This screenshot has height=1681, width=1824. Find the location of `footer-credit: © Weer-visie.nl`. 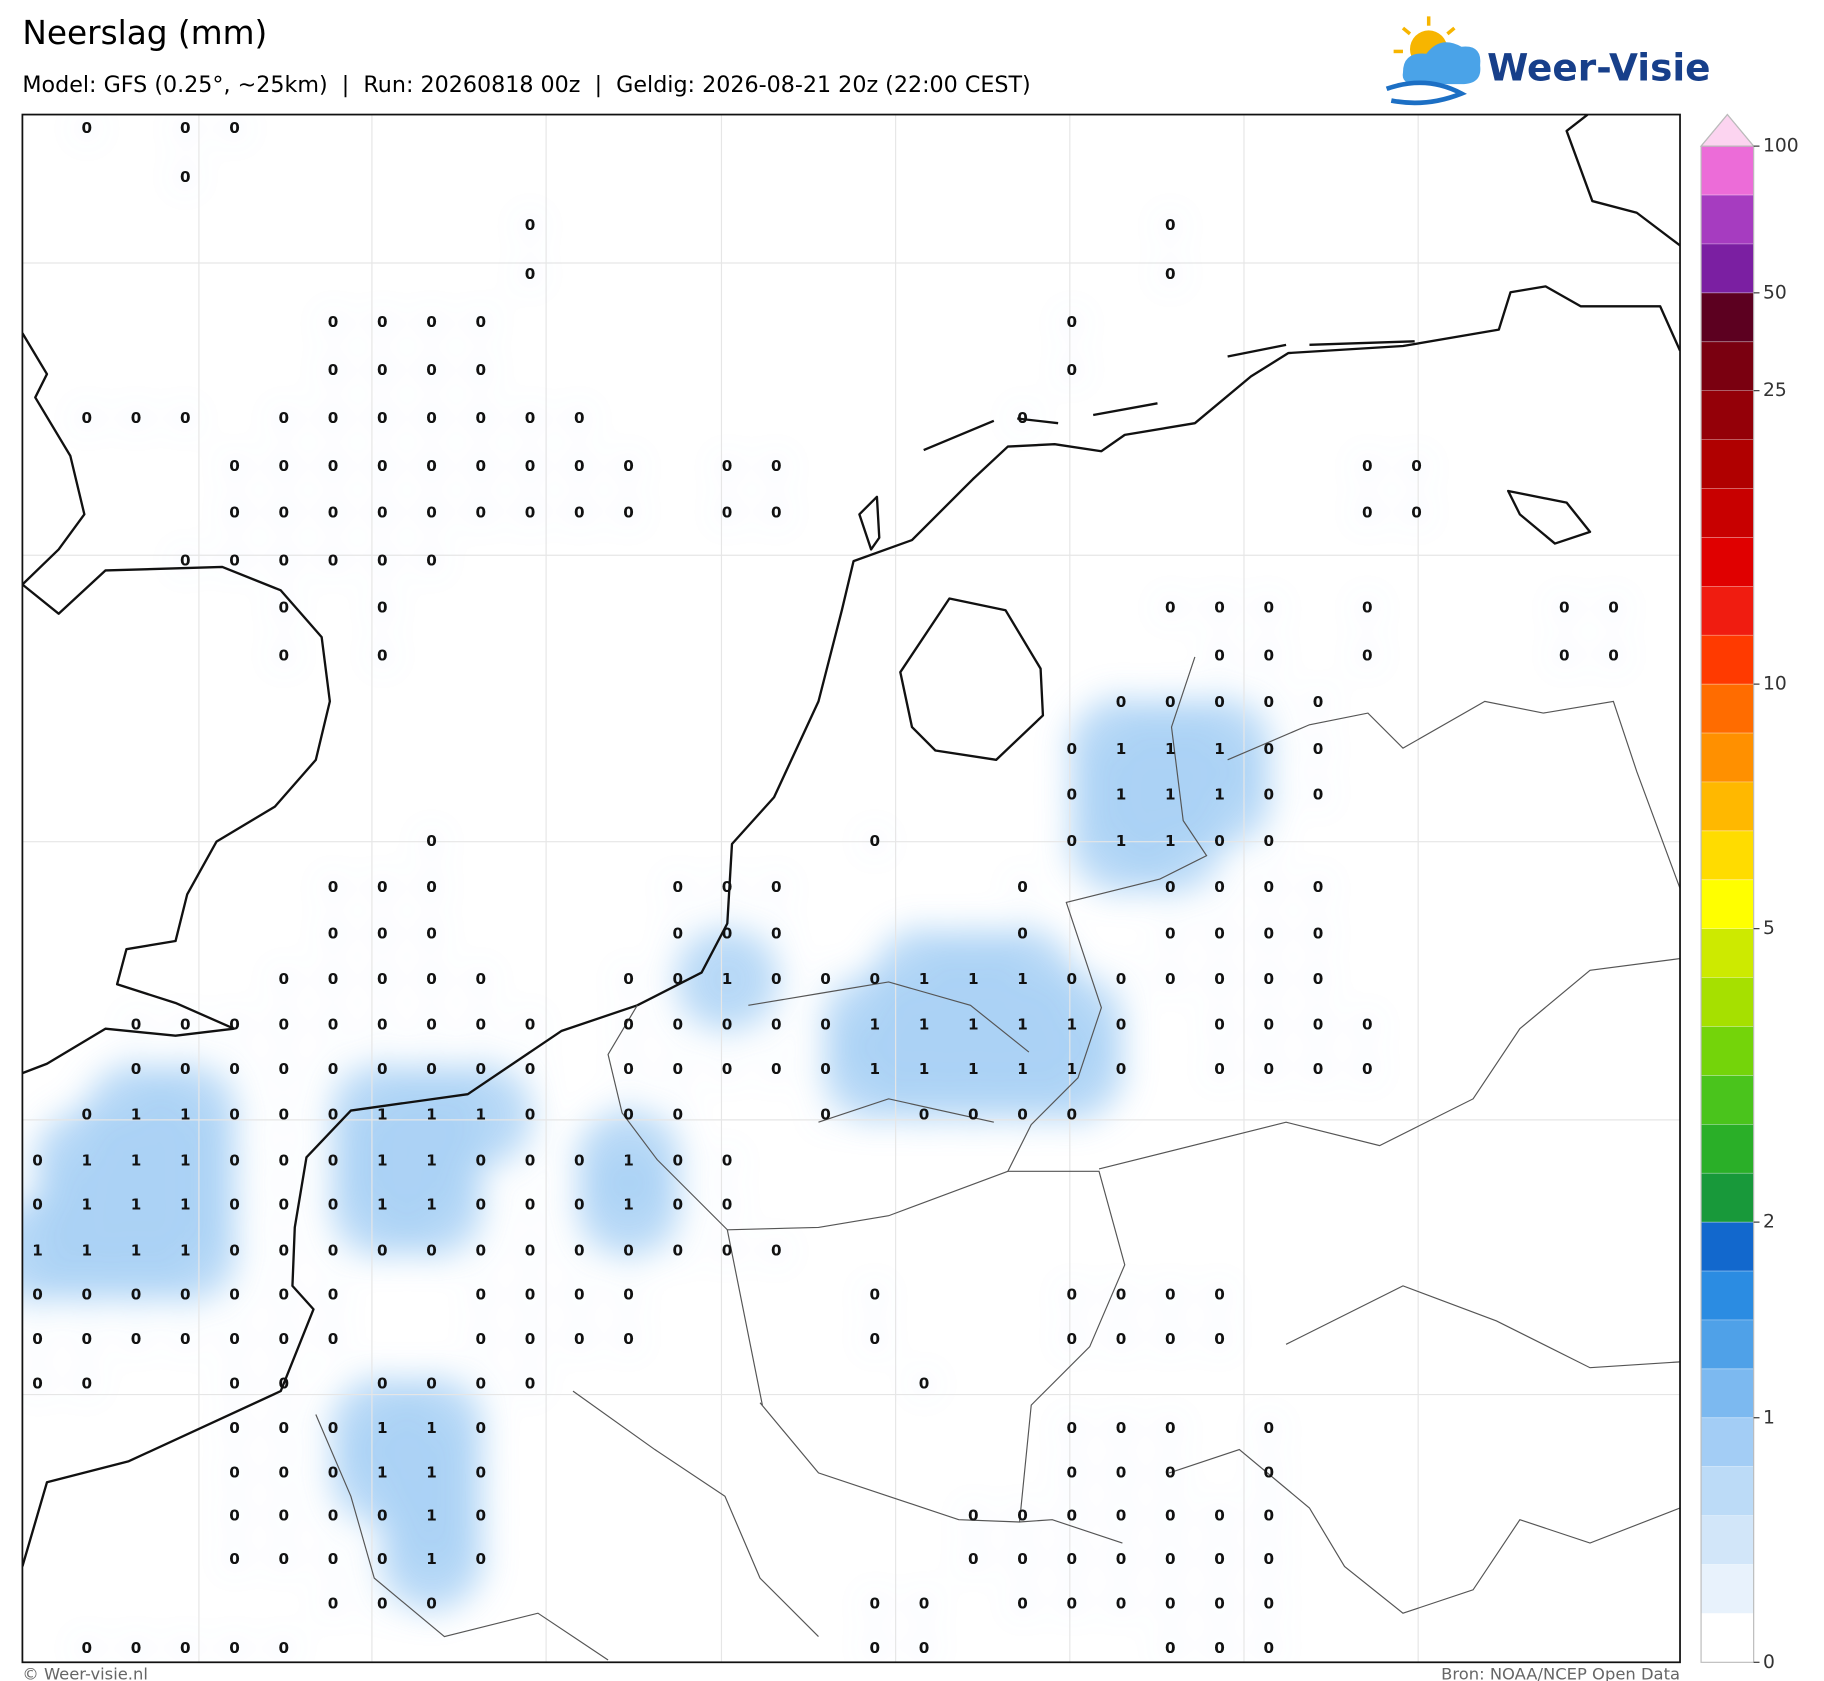

footer-credit: © Weer-visie.nl is located at coordinates (85, 1673).